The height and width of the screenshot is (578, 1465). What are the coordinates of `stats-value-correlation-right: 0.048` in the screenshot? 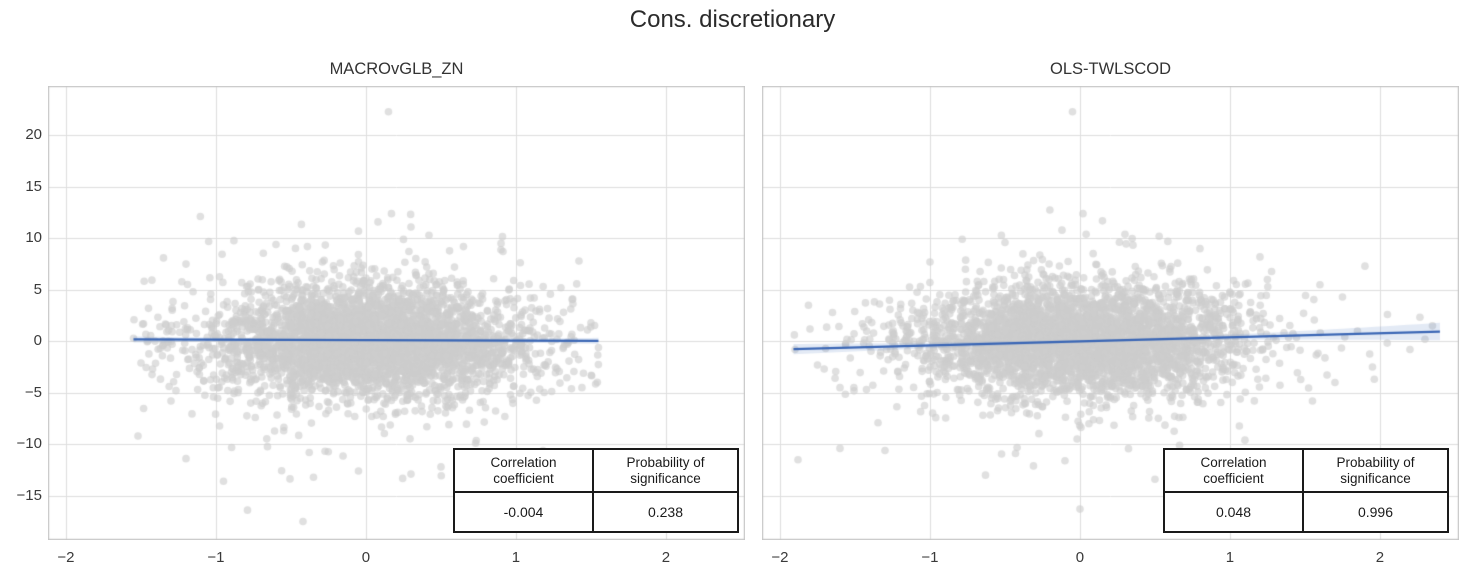 It's located at (1234, 512).